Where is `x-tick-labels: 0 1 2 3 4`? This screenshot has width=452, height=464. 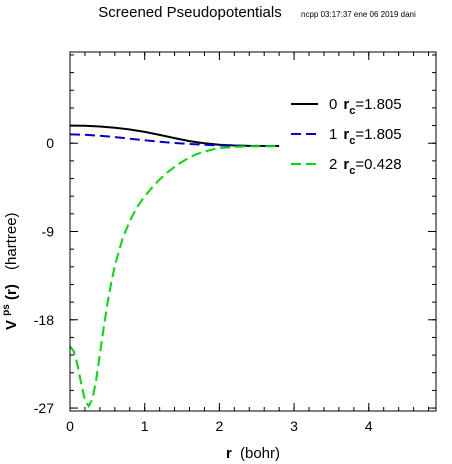 x-tick-labels: 0 1 2 3 4 is located at coordinates (219, 426).